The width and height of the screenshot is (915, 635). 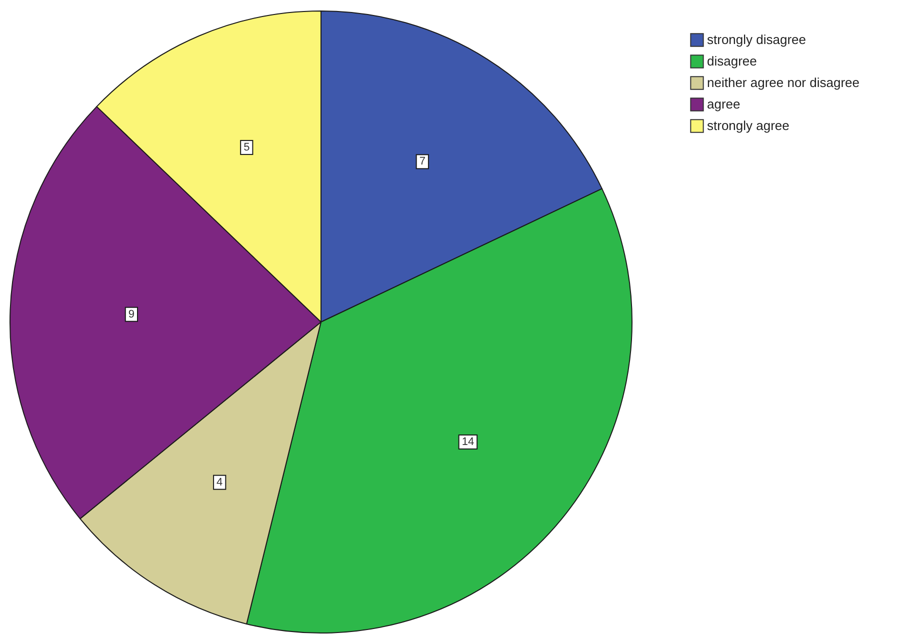 What do you see at coordinates (723, 104) in the screenshot?
I see `legend-label: agree` at bounding box center [723, 104].